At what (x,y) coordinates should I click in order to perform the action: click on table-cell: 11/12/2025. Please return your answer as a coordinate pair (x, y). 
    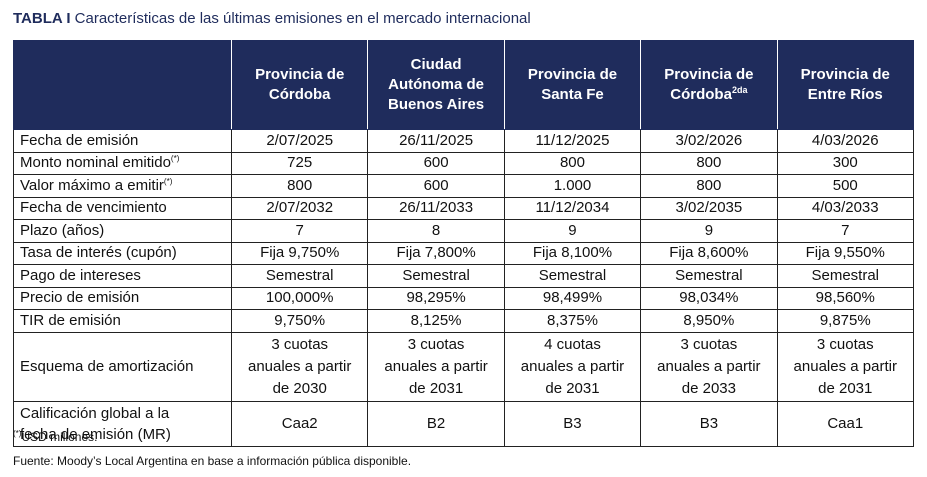
    Looking at the image, I should click on (572, 141).